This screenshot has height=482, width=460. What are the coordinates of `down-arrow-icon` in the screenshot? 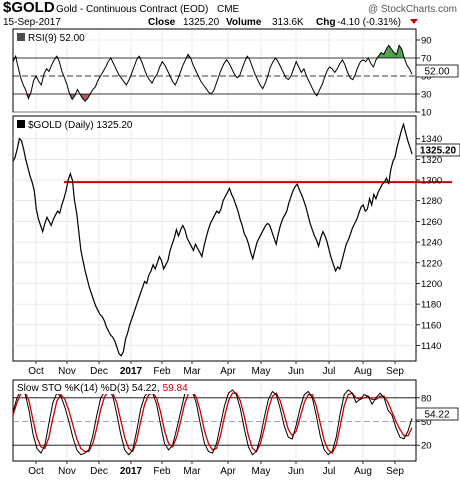 It's located at (414, 21).